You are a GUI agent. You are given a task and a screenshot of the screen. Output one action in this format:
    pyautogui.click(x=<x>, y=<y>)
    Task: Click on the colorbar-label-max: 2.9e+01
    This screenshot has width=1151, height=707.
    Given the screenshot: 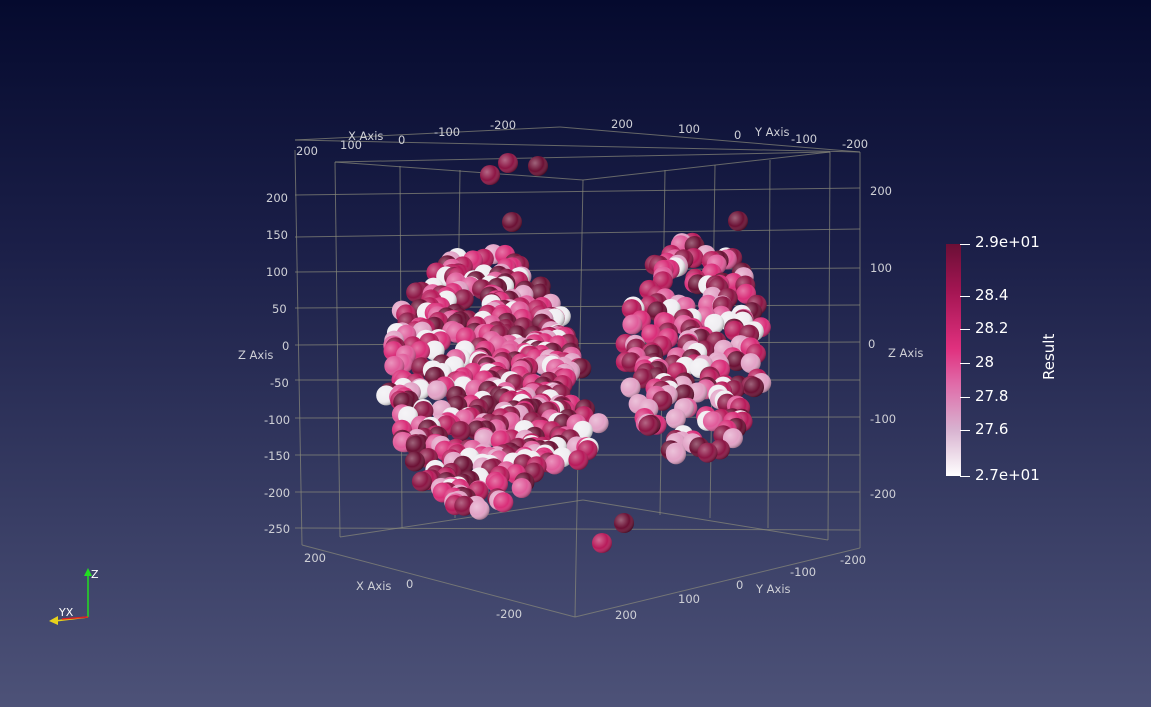 What is the action you would take?
    pyautogui.click(x=1007, y=242)
    